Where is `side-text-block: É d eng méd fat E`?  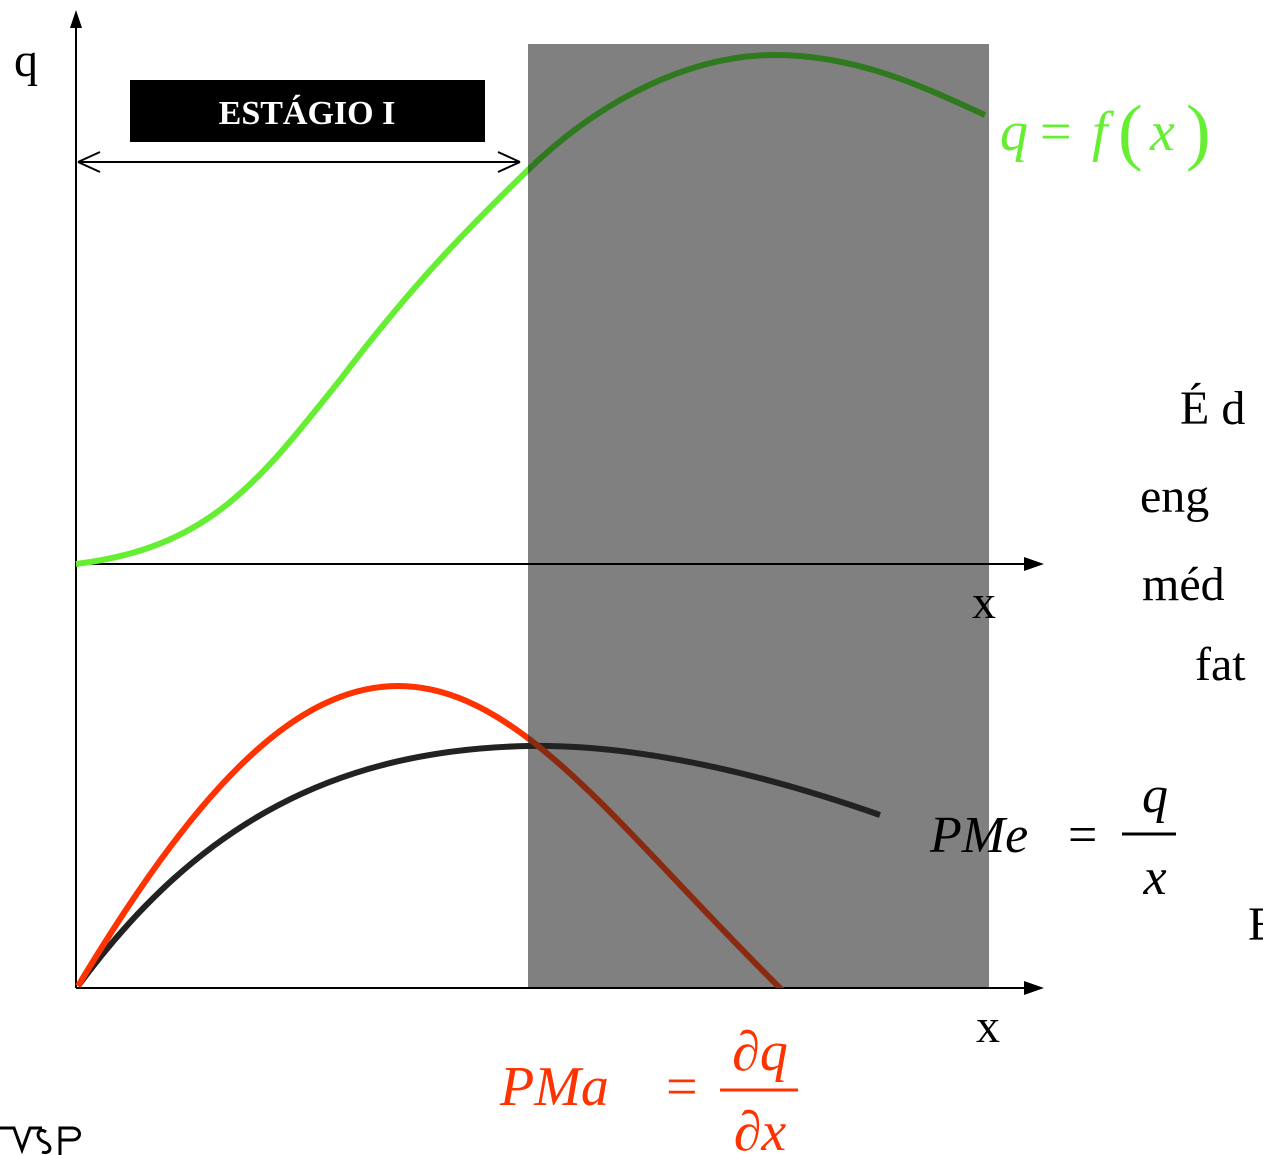 side-text-block: É d eng méd fat E is located at coordinates (1201, 666).